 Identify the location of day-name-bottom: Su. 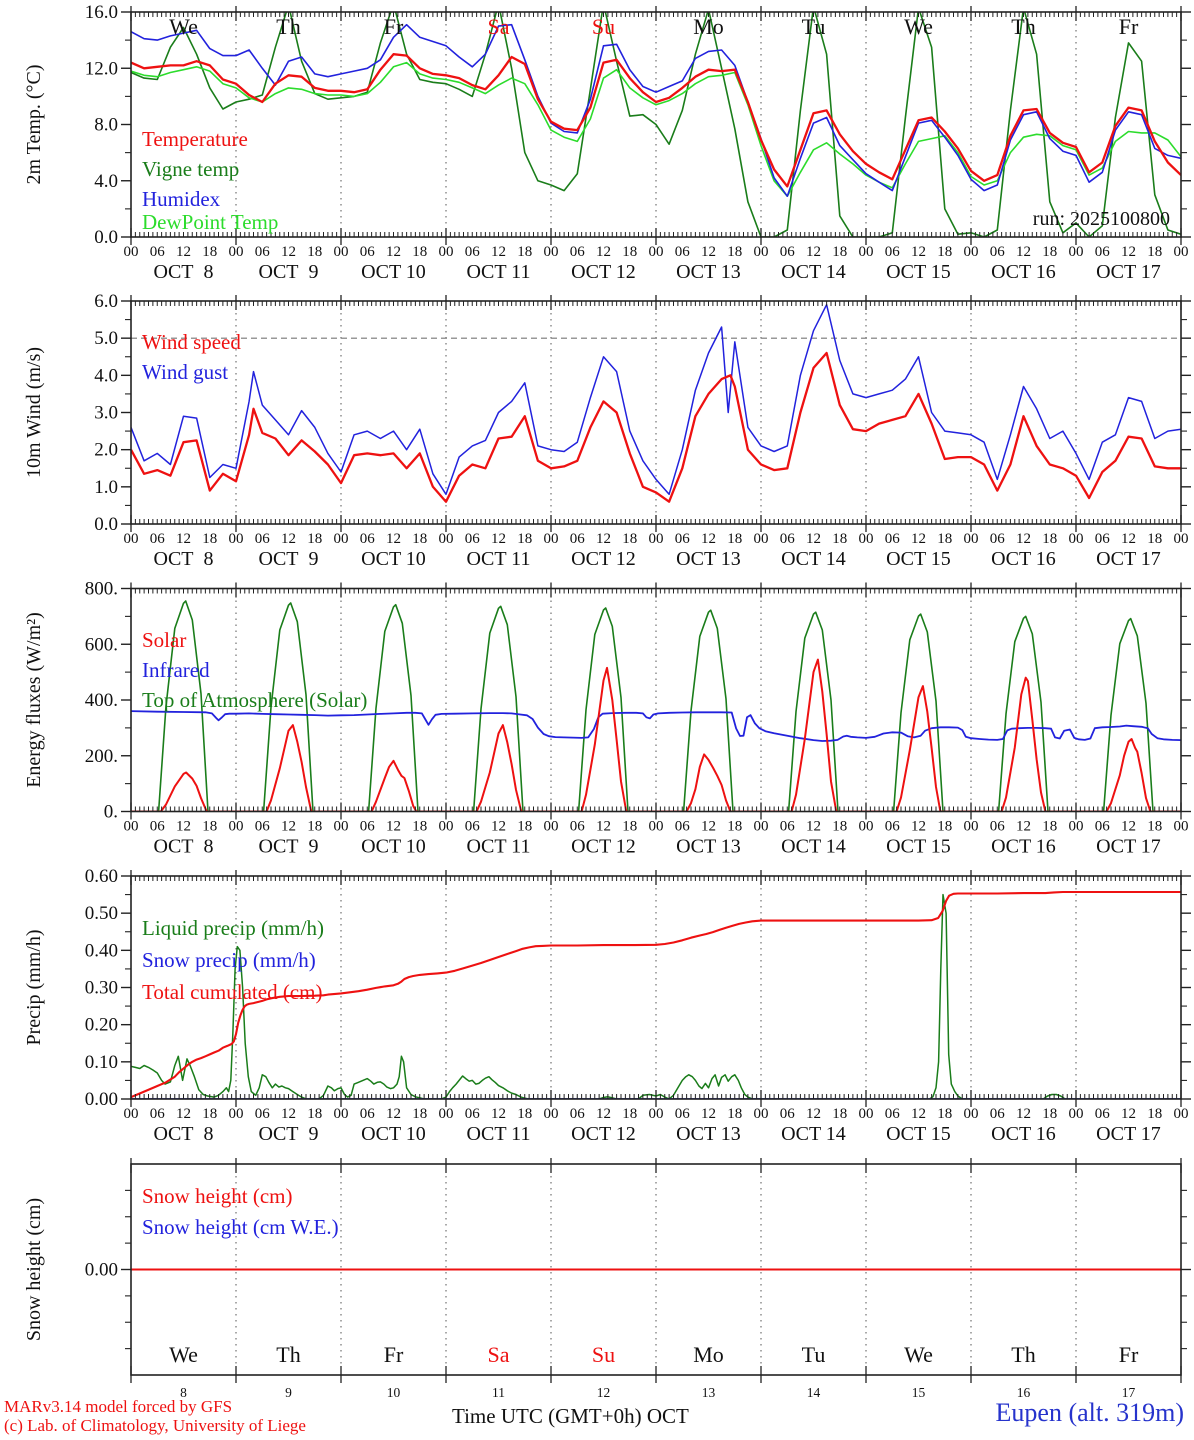
(603, 1354).